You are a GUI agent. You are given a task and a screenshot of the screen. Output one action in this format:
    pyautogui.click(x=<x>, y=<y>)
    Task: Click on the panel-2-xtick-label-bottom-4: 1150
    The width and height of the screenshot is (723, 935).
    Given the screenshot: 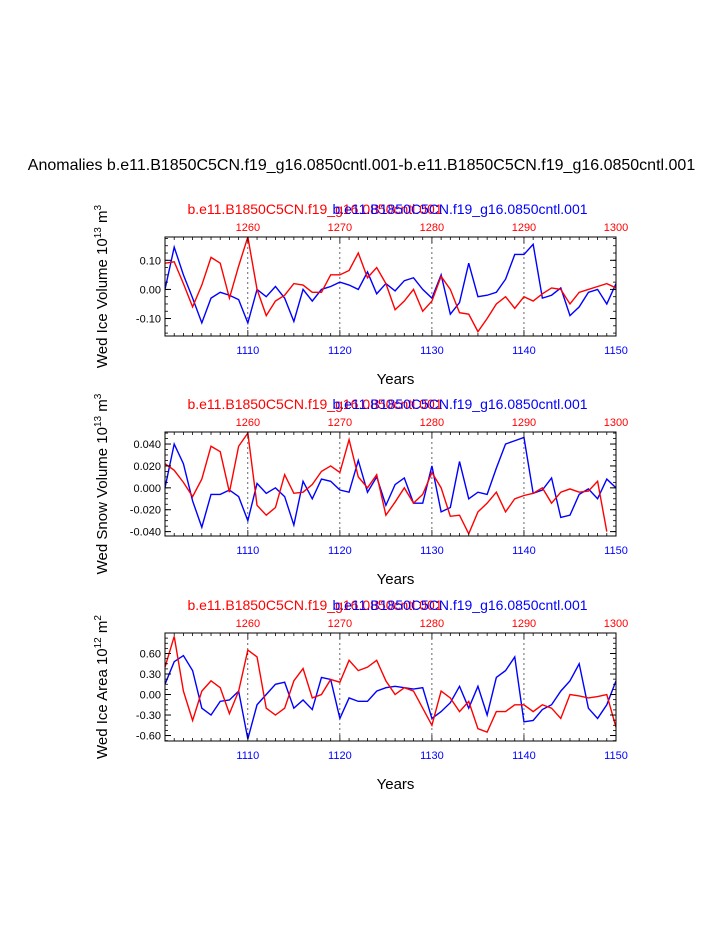 What is the action you would take?
    pyautogui.click(x=616, y=756)
    